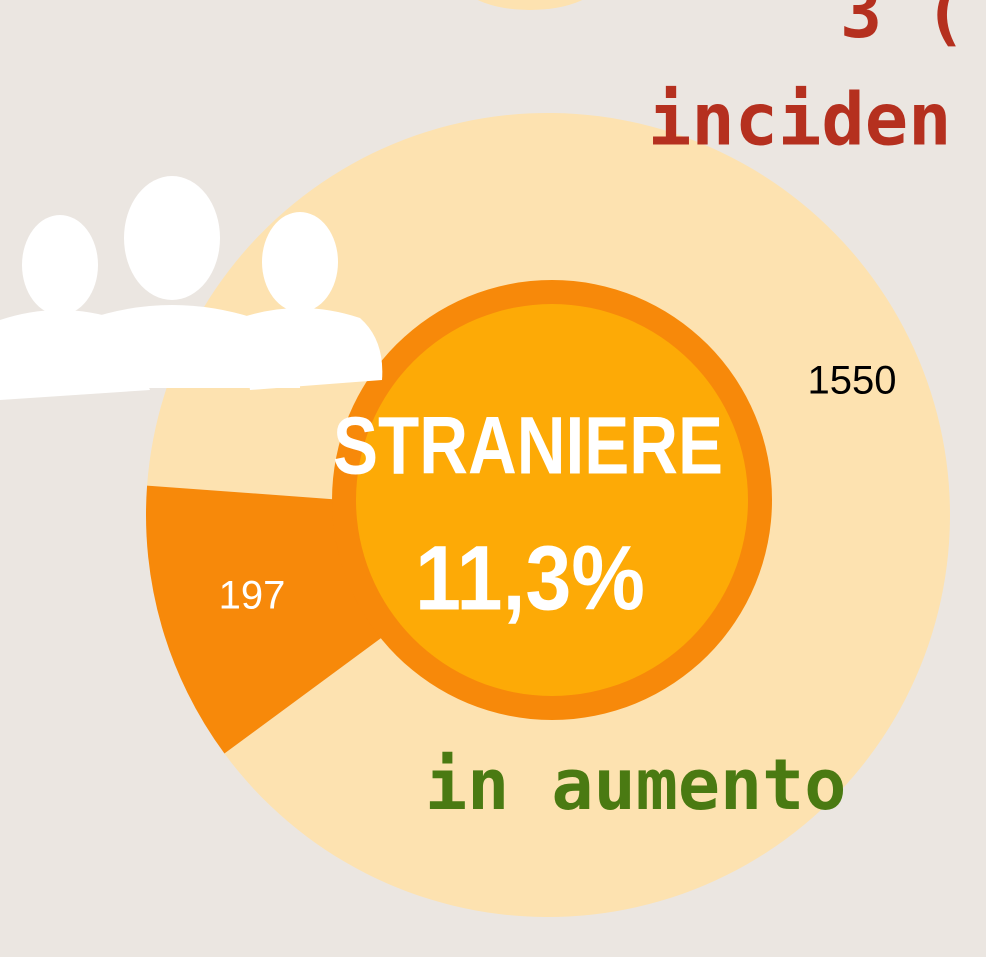  I want to click on slice-label: 1550, so click(852, 381).